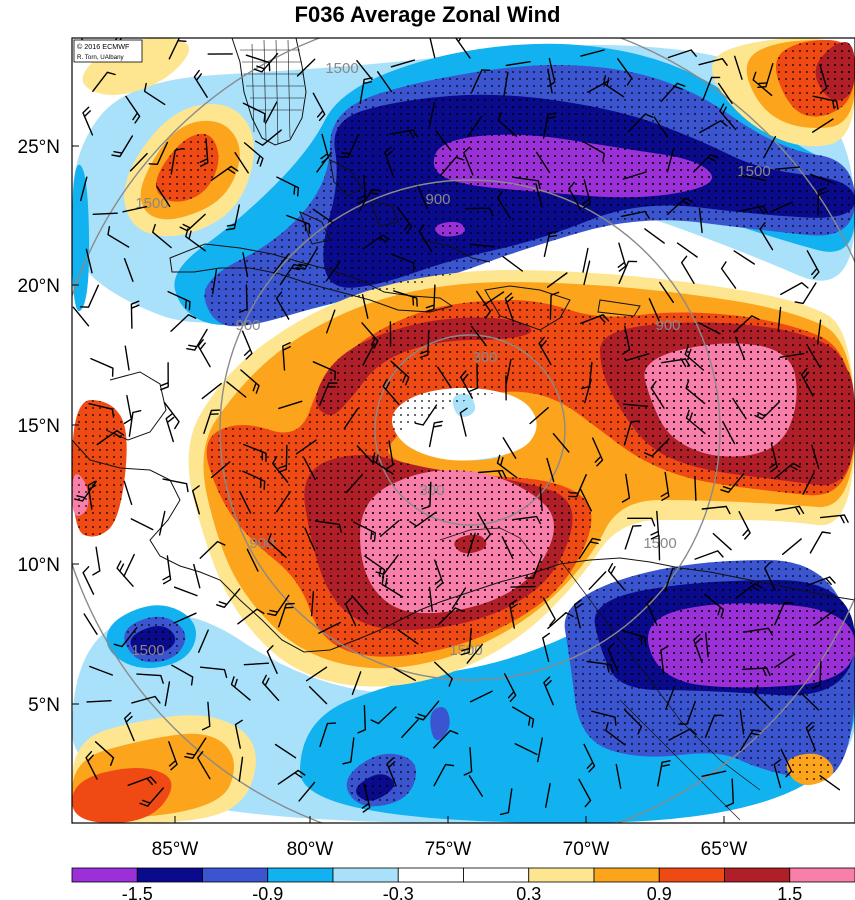 The image size is (855, 900). Describe the element at coordinates (269, 92) in the screenshot. I see `florida-coast` at that location.